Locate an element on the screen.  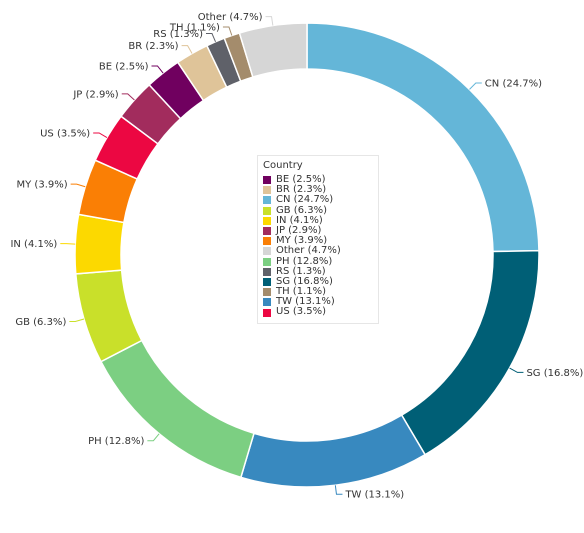
legend-item: Other (4.7%) is located at coordinates (318, 251).